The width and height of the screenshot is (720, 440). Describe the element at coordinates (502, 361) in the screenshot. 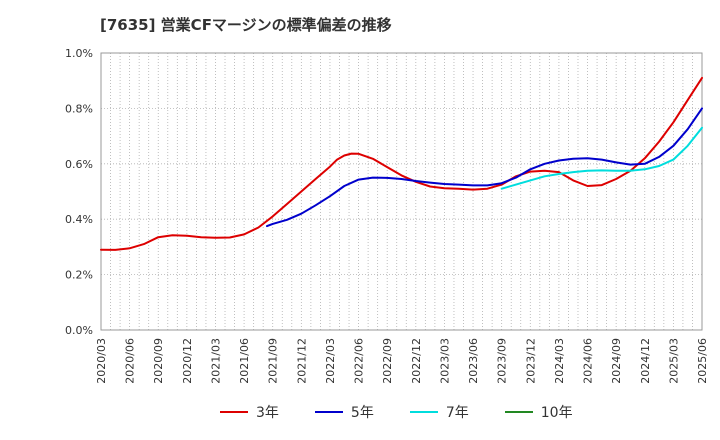

I see `x-tick-label: 2023/09` at that location.